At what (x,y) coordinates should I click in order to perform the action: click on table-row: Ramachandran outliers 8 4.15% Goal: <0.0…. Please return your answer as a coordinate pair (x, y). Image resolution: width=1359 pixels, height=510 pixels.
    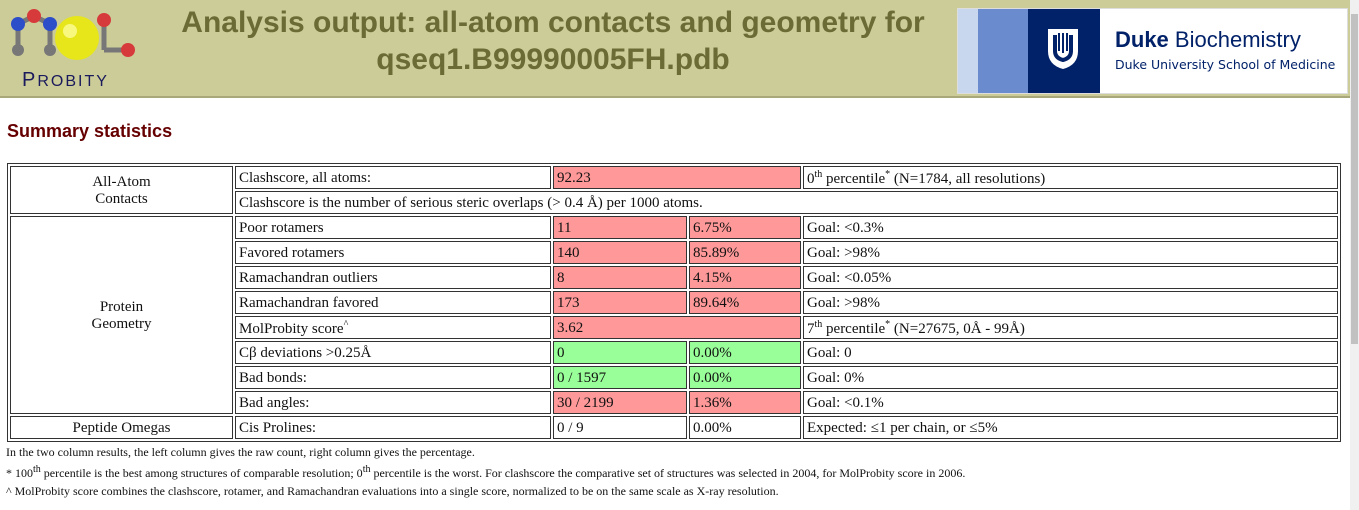
    Looking at the image, I should click on (674, 277).